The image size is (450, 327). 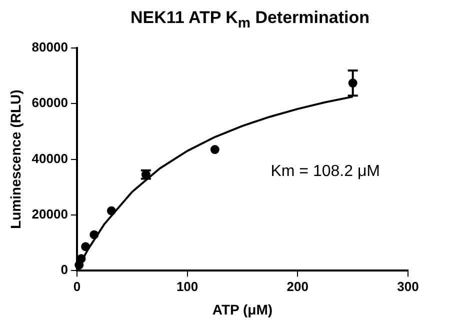 I want to click on y-axis-title: Luminescence (RLU), so click(x=15, y=159).